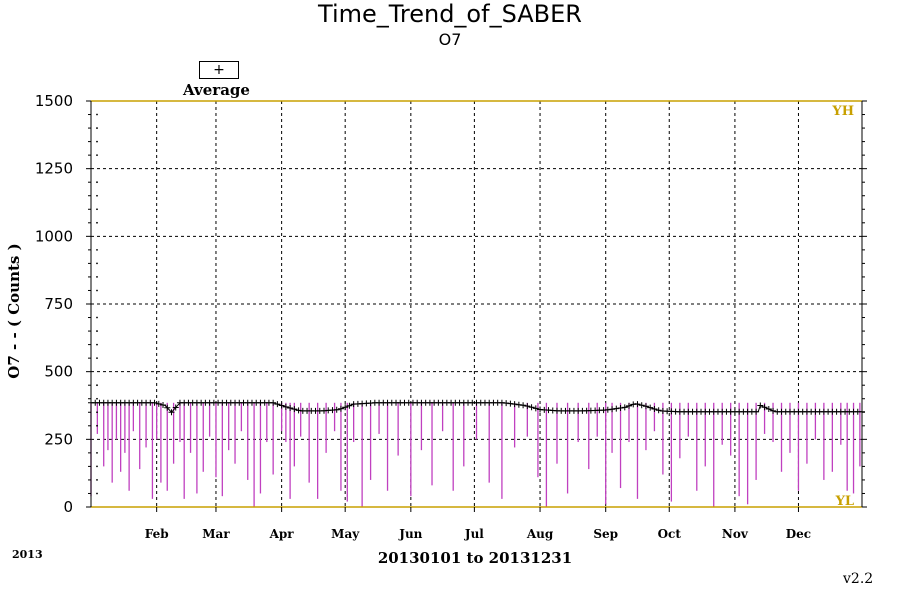  What do you see at coordinates (844, 501) in the screenshot?
I see `reference-label-yl: YL` at bounding box center [844, 501].